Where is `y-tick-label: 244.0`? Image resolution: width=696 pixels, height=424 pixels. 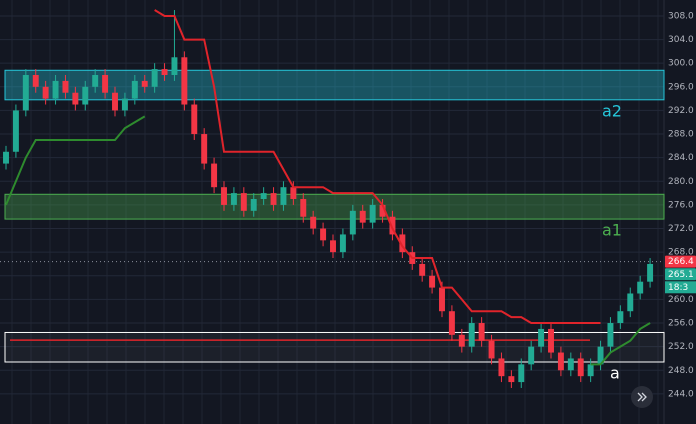
y-tick-label: 244.0 is located at coordinates (681, 394).